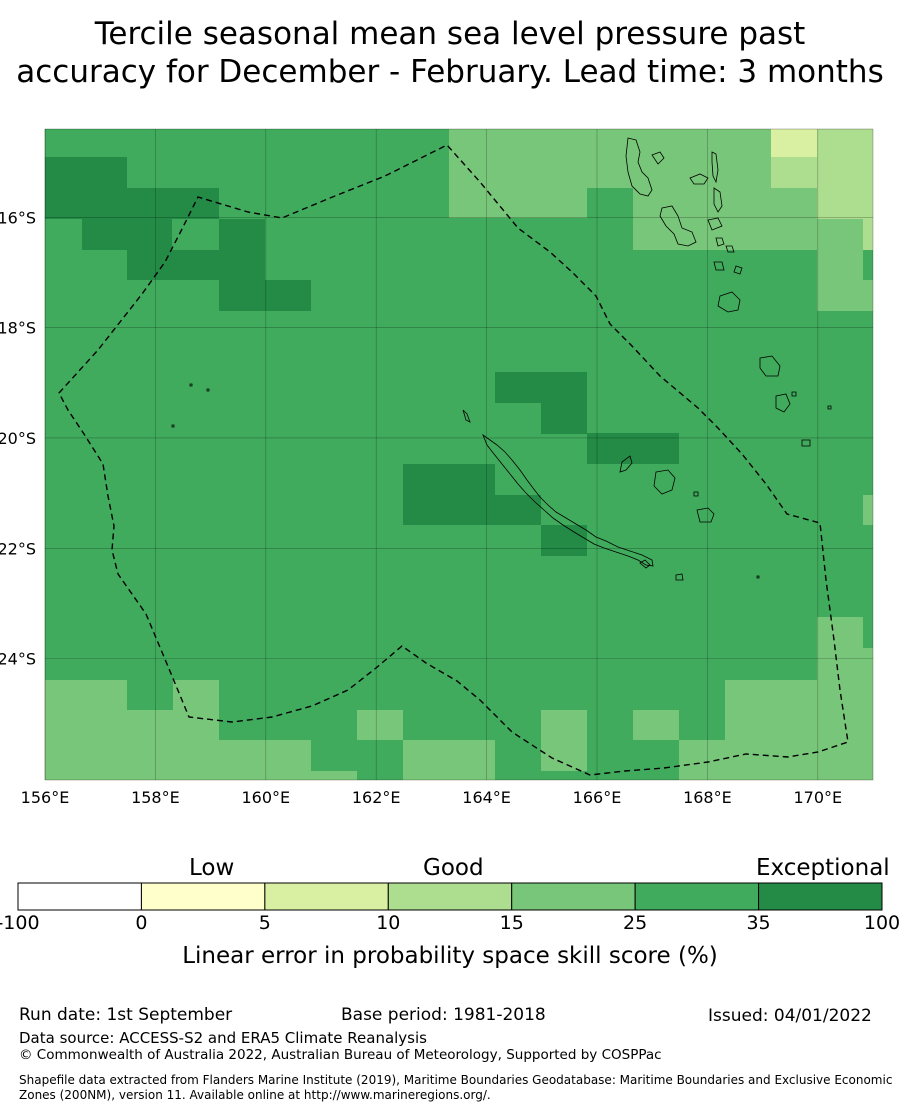 This screenshot has height=1110, width=900. What do you see at coordinates (770, 366) in the screenshot?
I see `erromango-island` at bounding box center [770, 366].